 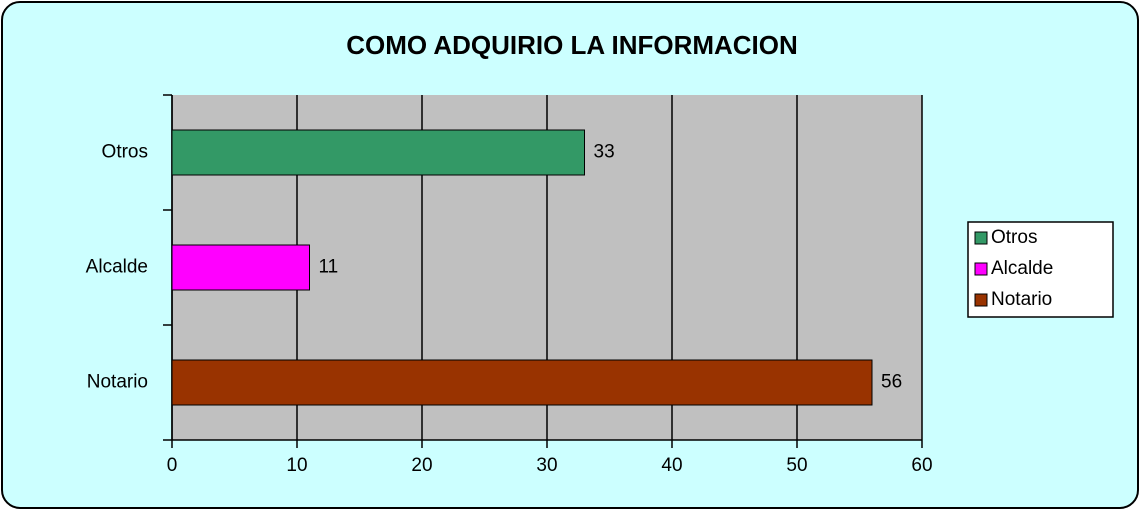 What do you see at coordinates (125, 152) in the screenshot?
I see `y-tick-label: Otros` at bounding box center [125, 152].